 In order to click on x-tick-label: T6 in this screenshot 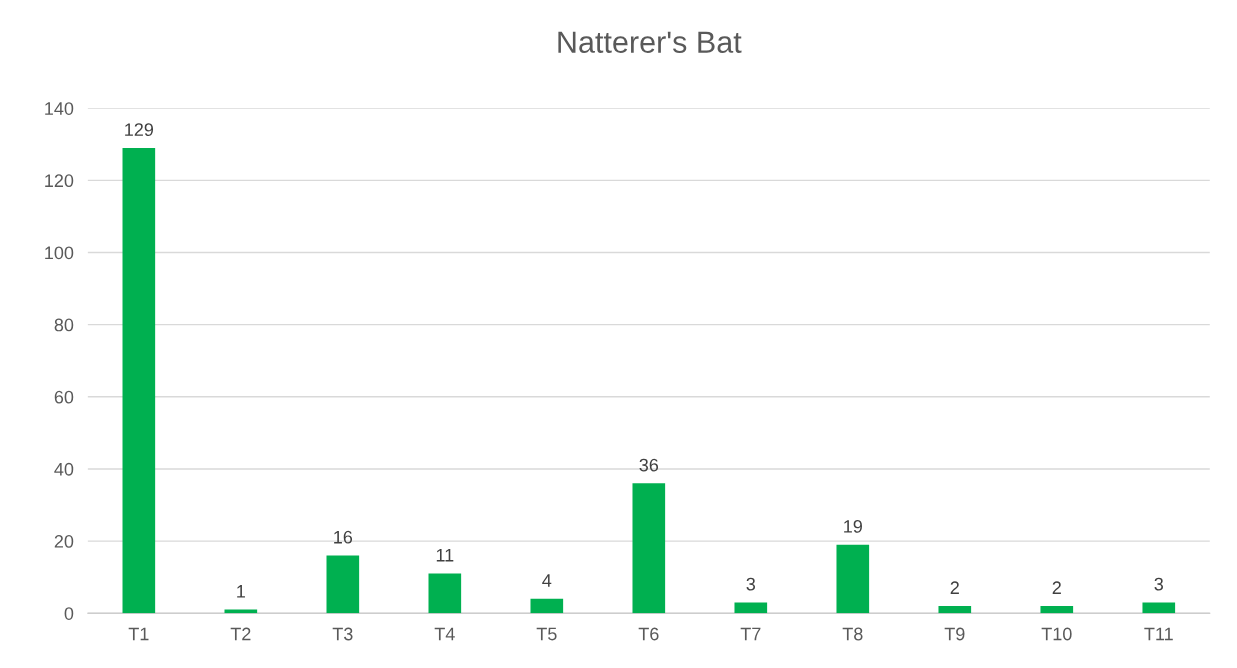, I will do `click(648, 634)`.